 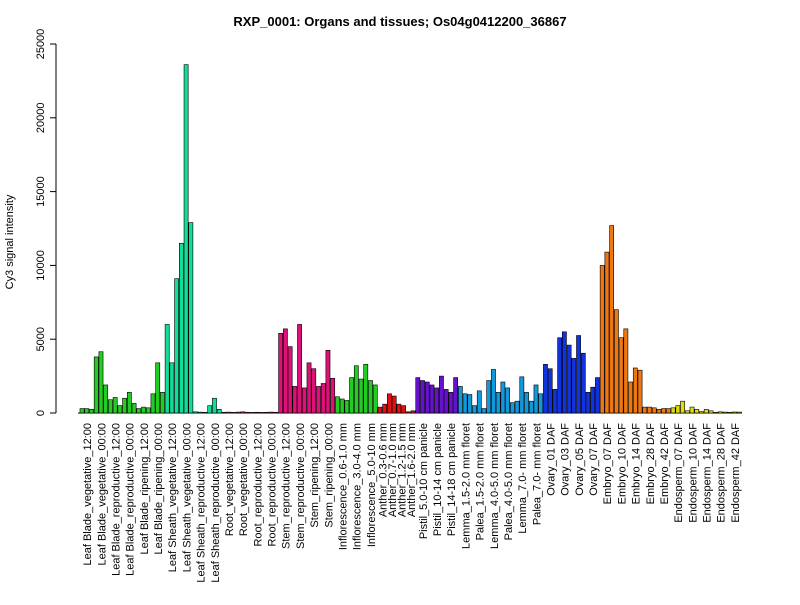 I want to click on category-label: Anther_1.6-2.0 mm, so click(x=412, y=470).